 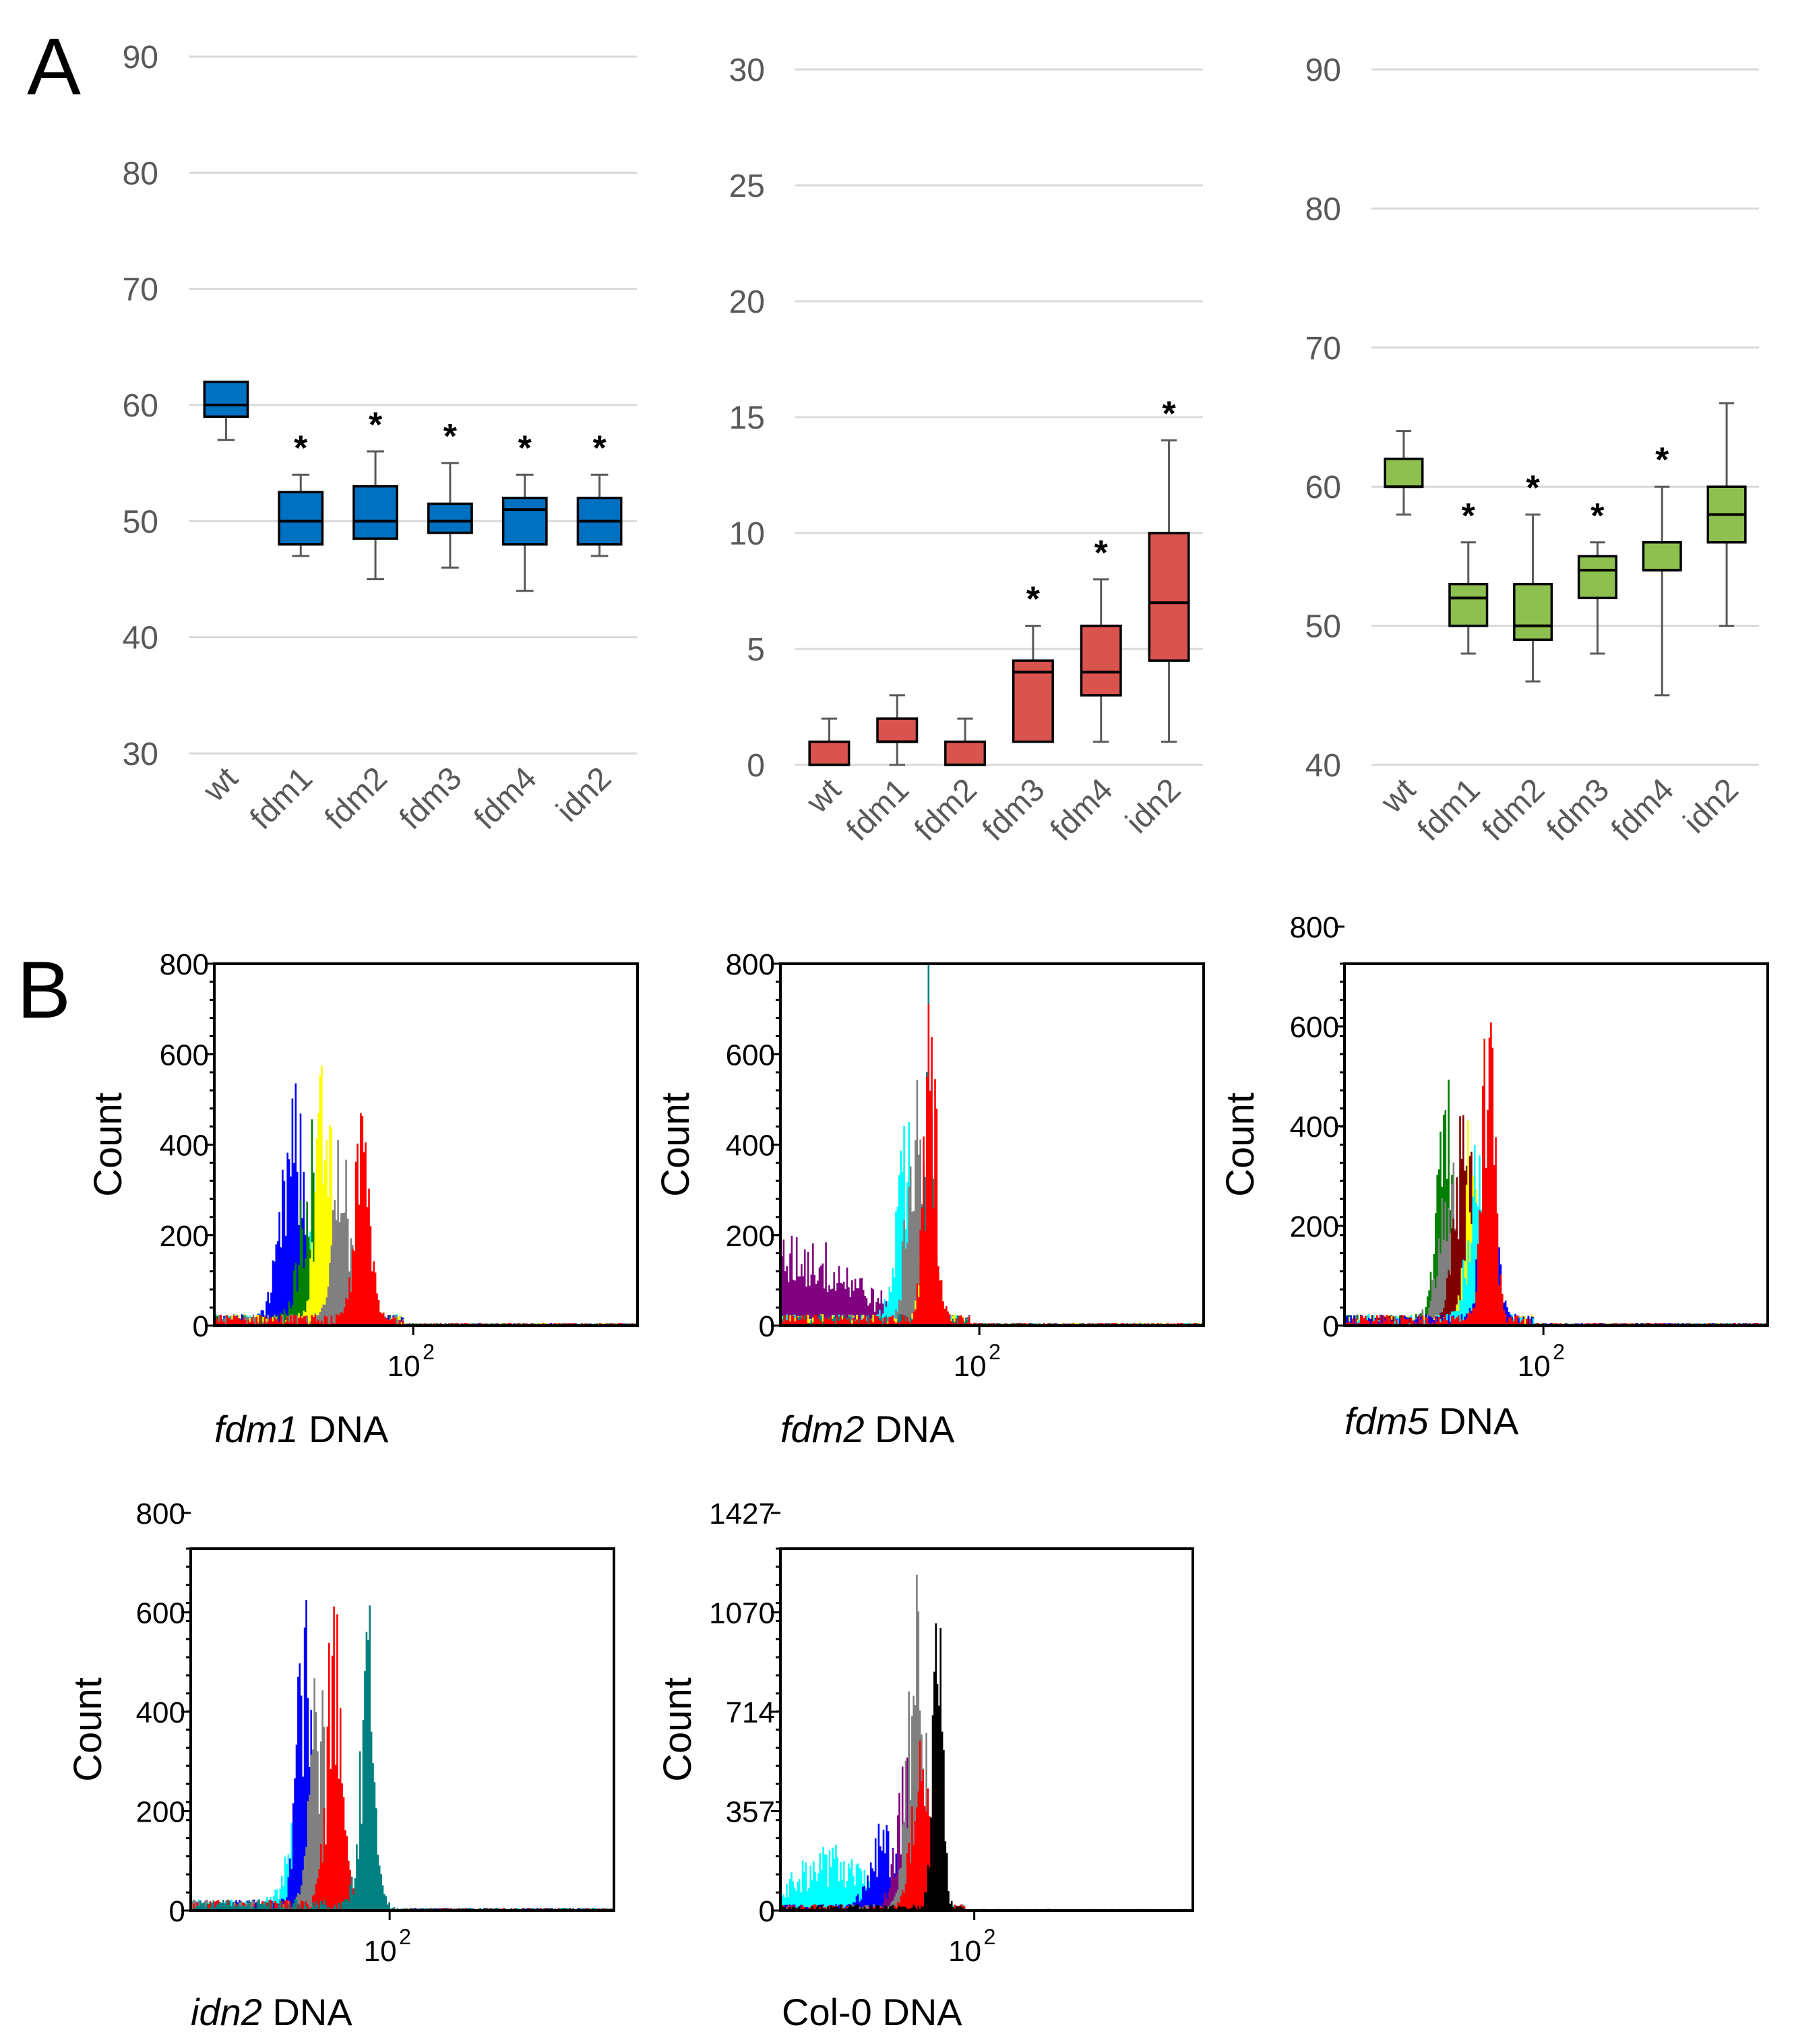 What do you see at coordinates (1314, 927) in the screenshot?
I see `y-tick-label: 800` at bounding box center [1314, 927].